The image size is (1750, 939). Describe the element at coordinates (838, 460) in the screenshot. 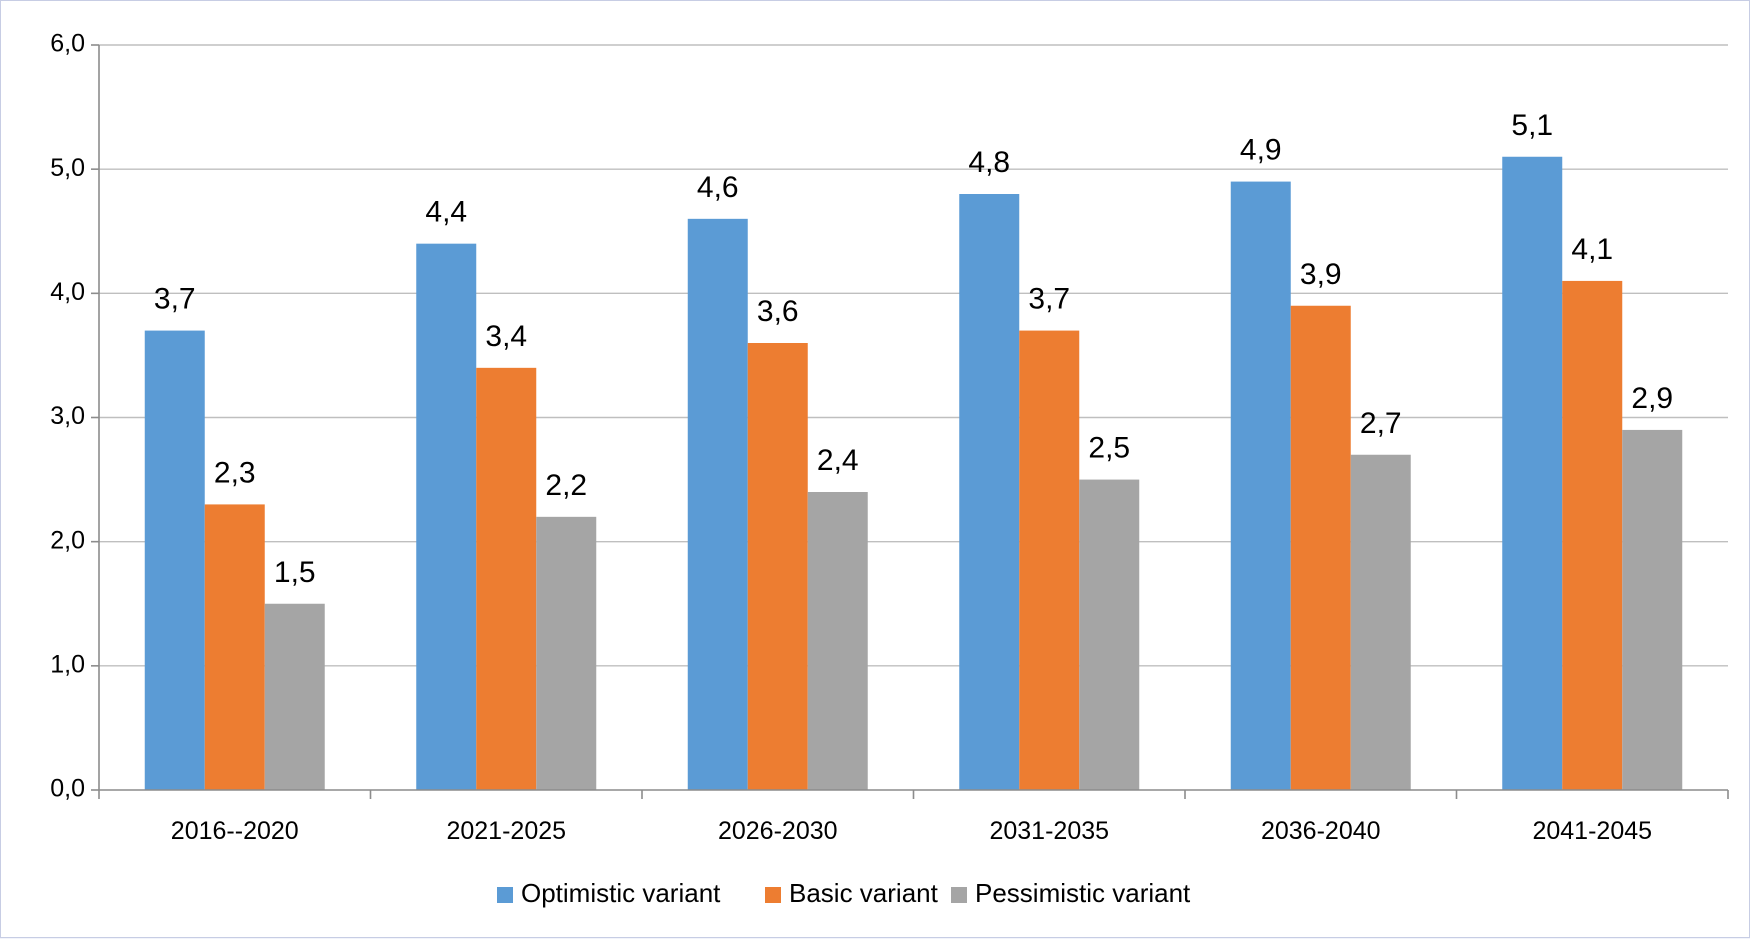

I see `data-label: 2,4` at that location.